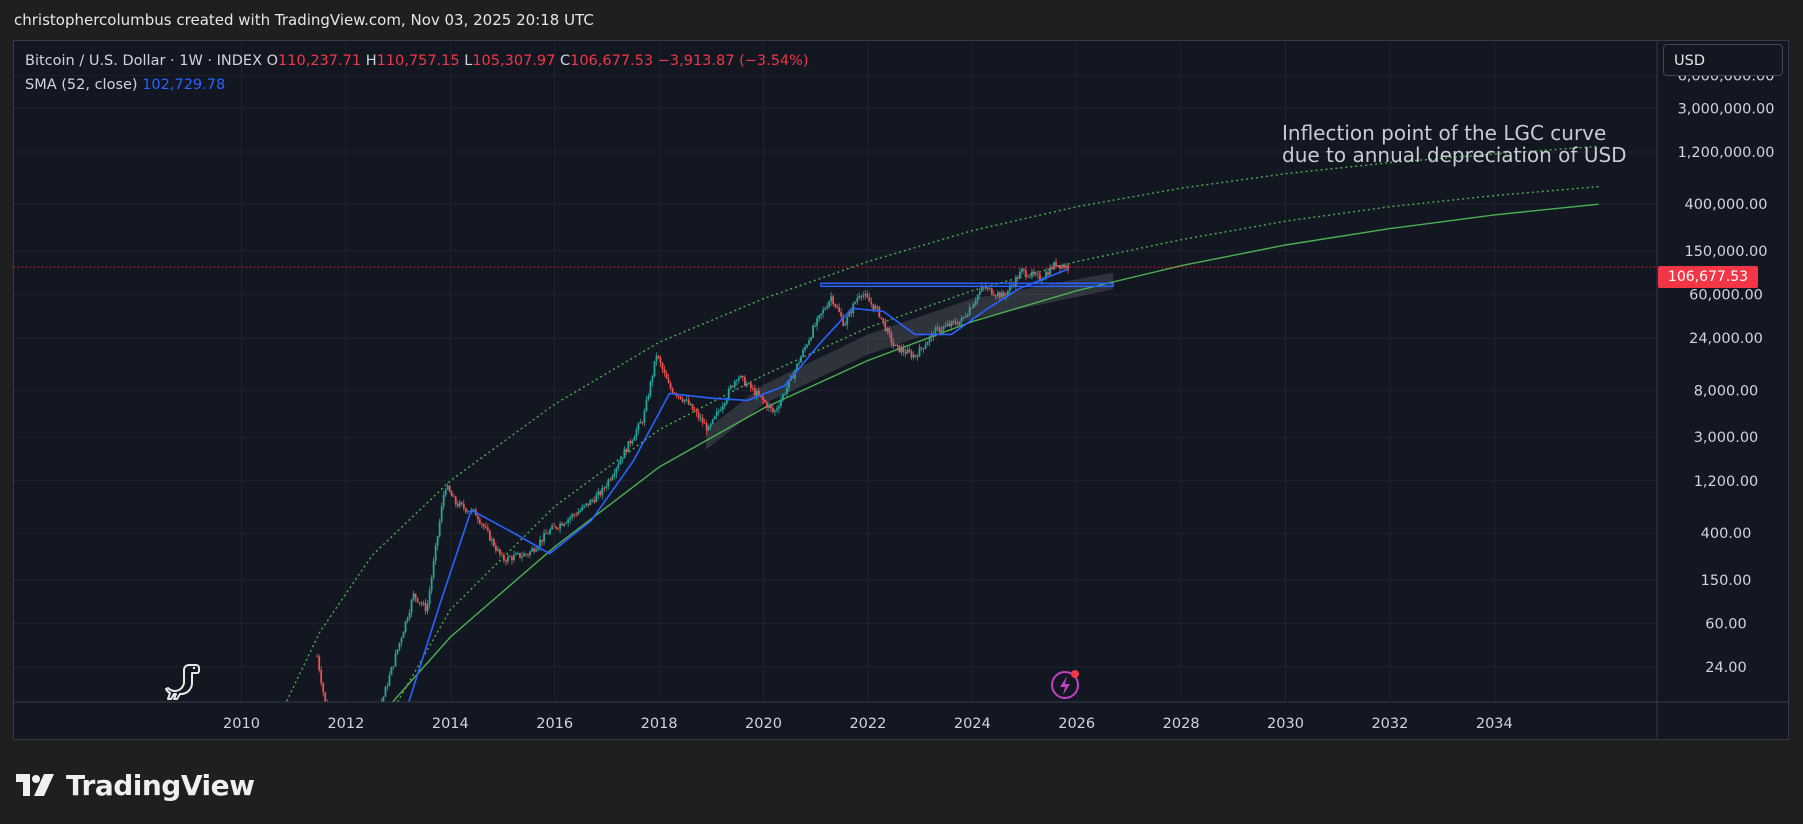  What do you see at coordinates (135, 785) in the screenshot?
I see `tradingview-logo: TradingView` at bounding box center [135, 785].